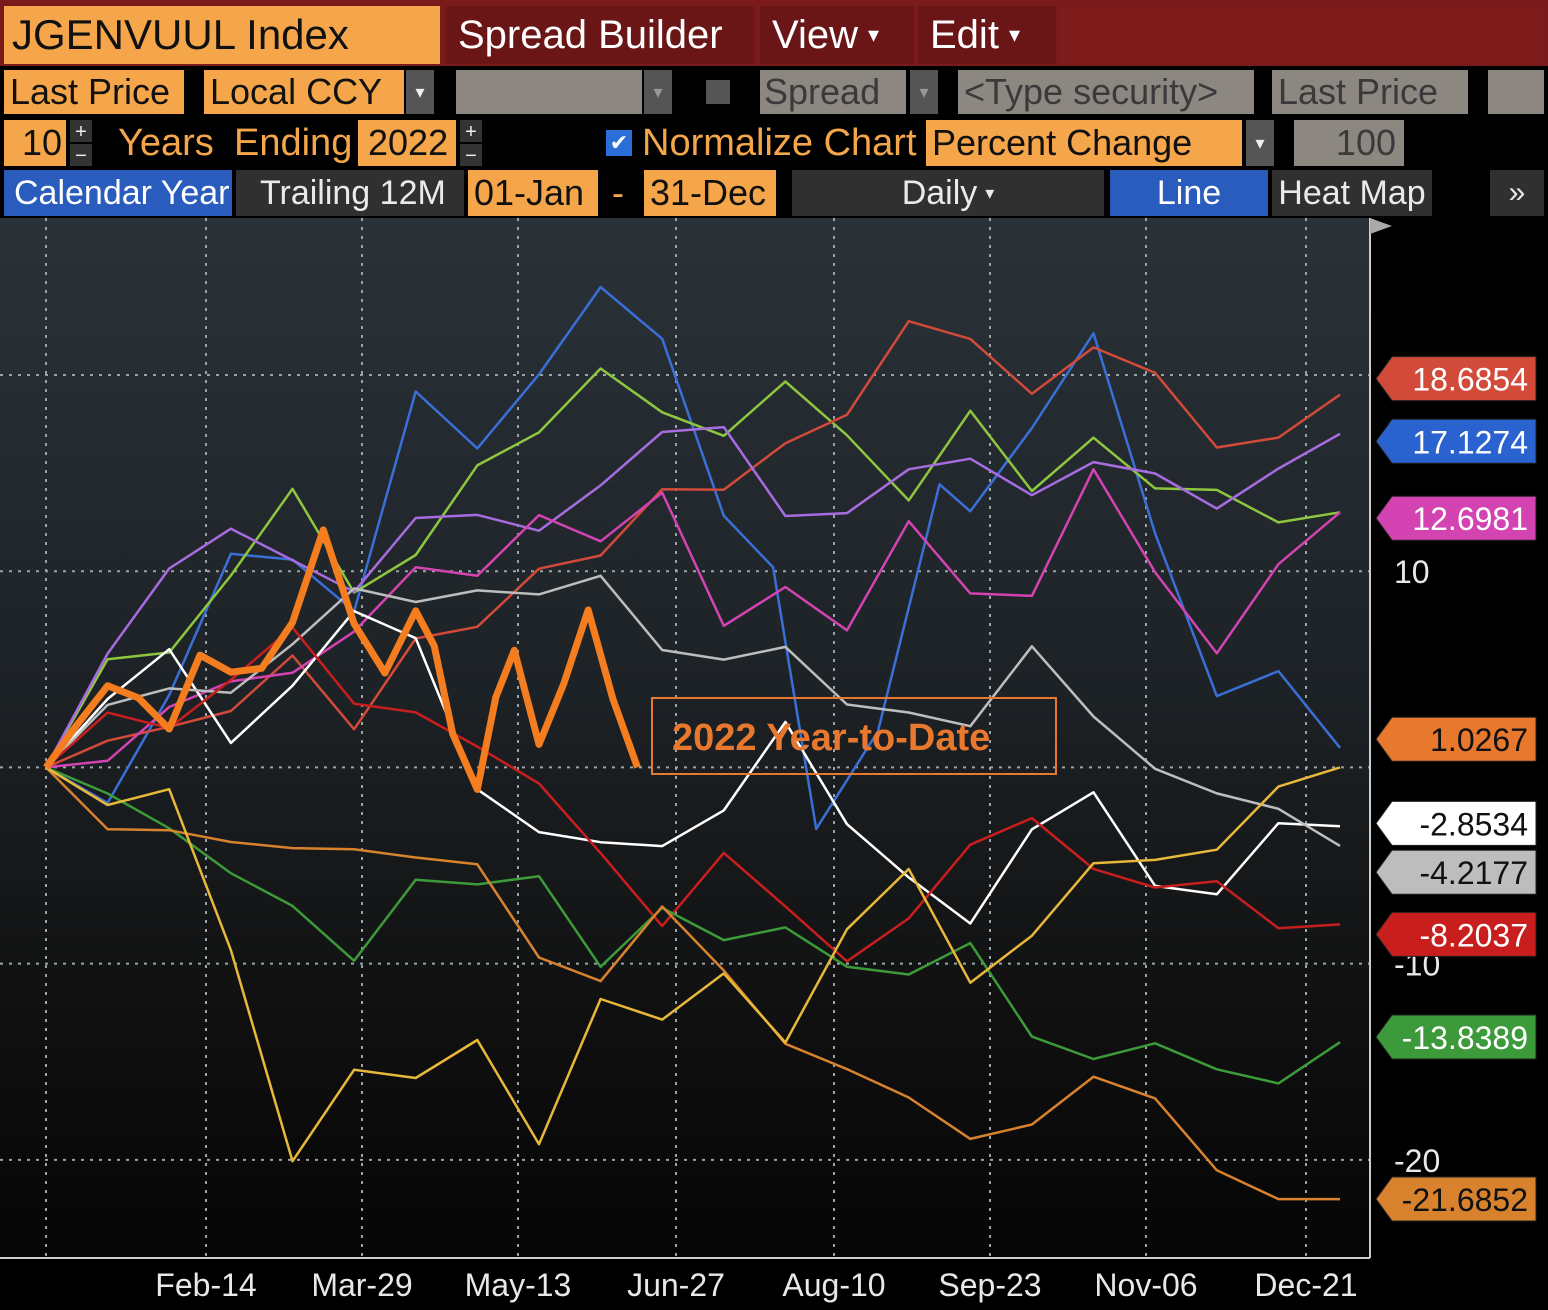 The image size is (1548, 1310). Describe the element at coordinates (1473, 873) in the screenshot. I see `end-label-text: -4.2177` at that location.